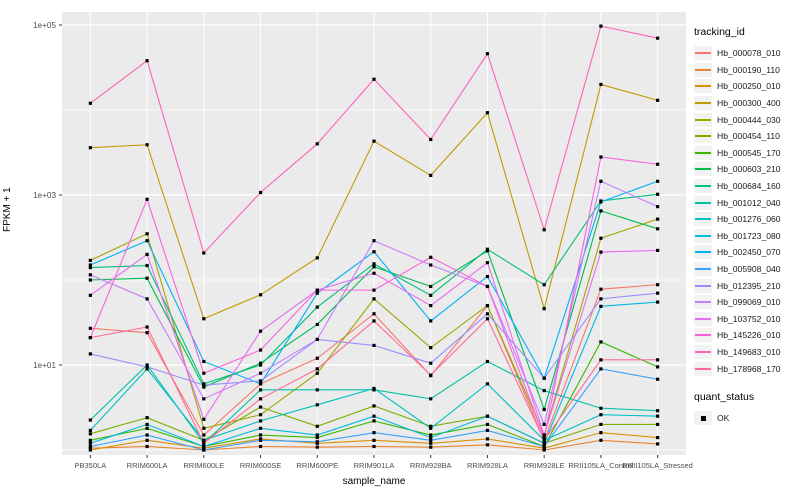  I want to click on x-tick-label: RRIM600SE, so click(261, 465).